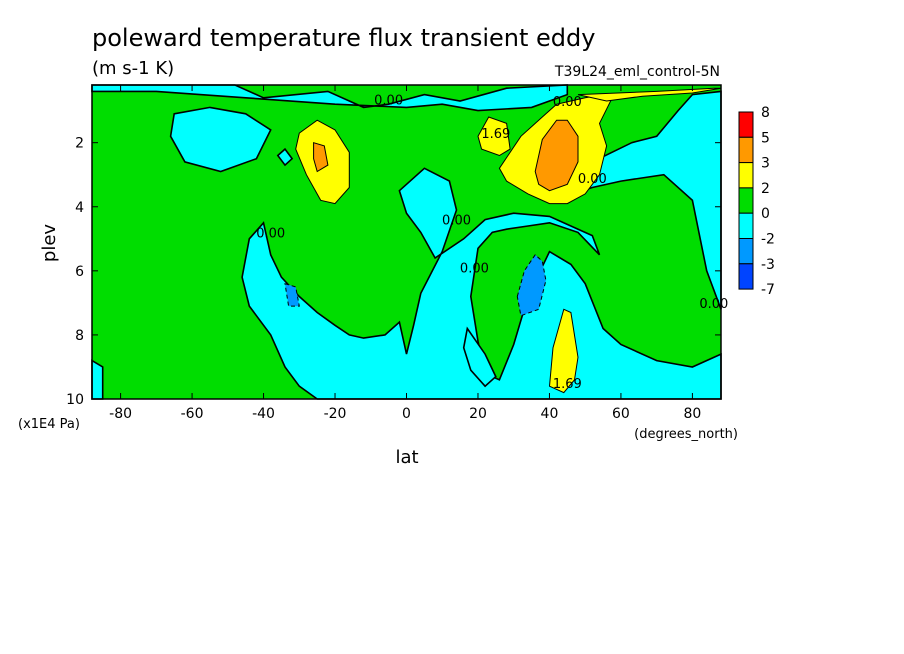 The image size is (904, 654). Describe the element at coordinates (49, 243) in the screenshot. I see `y-axis-label: plev` at that location.